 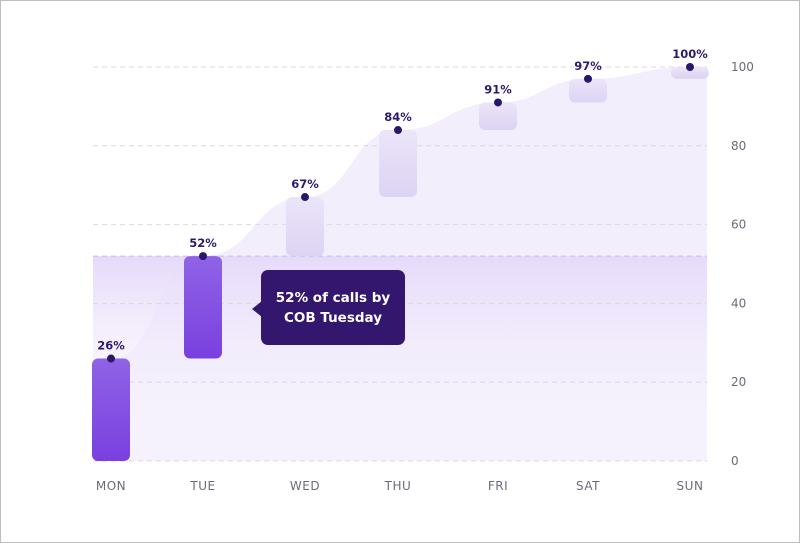 I want to click on x-tick-label: TUE, so click(x=202, y=486).